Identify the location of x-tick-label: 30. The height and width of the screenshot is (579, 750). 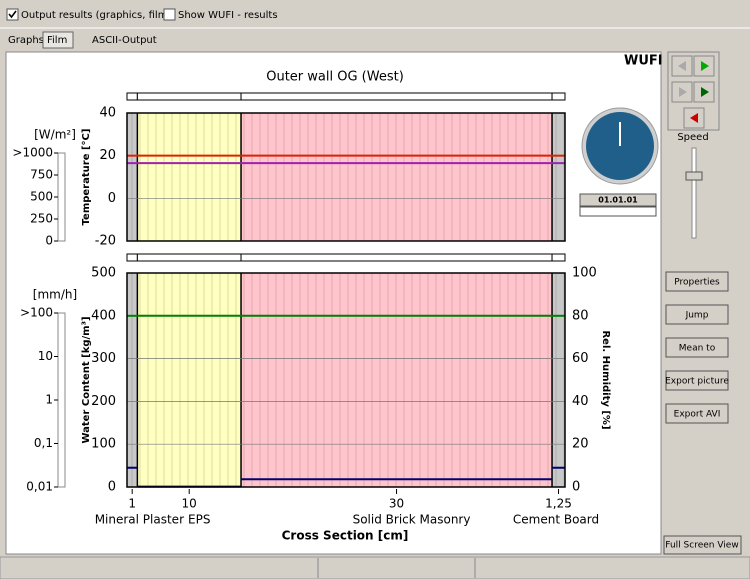
(396, 504).